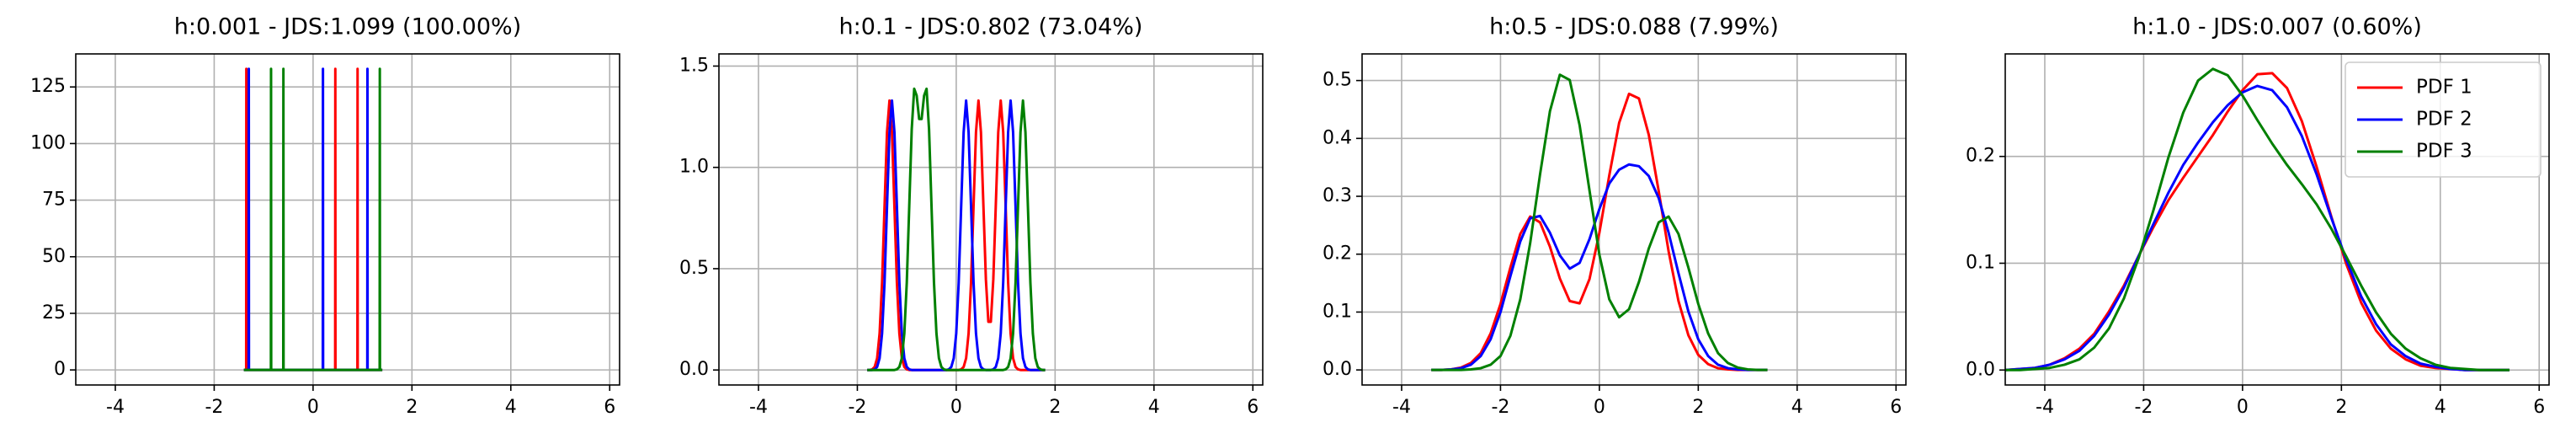  Describe the element at coordinates (54, 312) in the screenshot. I see `y-tick-label: 25` at that location.